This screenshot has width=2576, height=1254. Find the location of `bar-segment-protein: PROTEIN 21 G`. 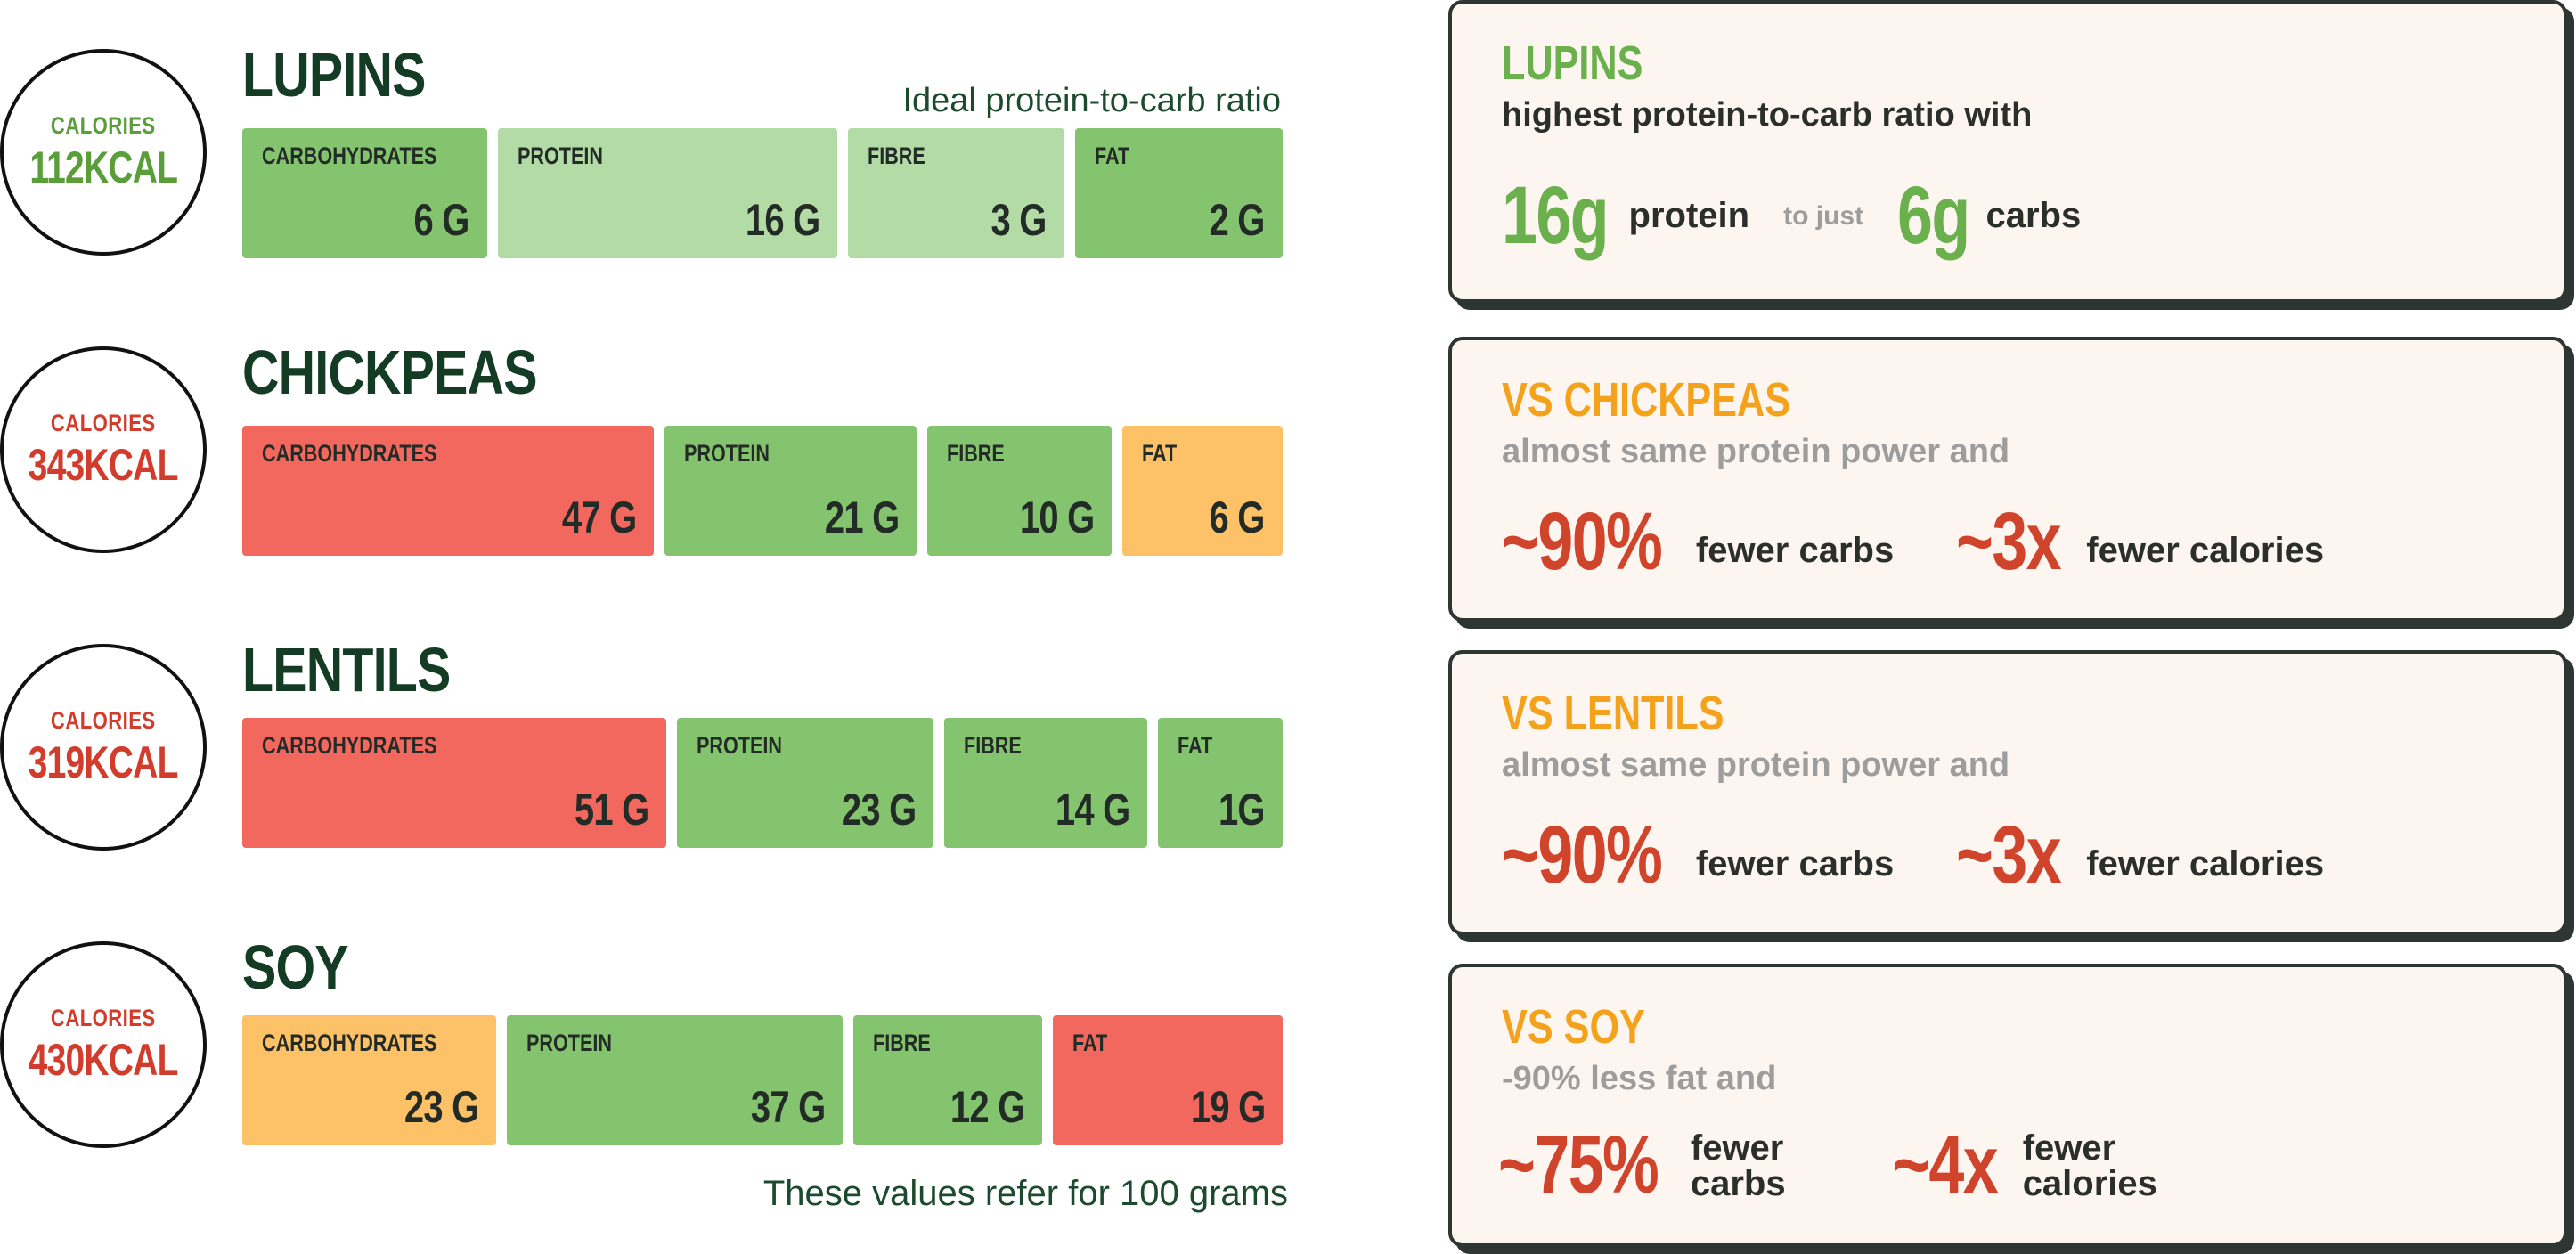

bar-segment-protein: PROTEIN 21 G is located at coordinates (791, 491).